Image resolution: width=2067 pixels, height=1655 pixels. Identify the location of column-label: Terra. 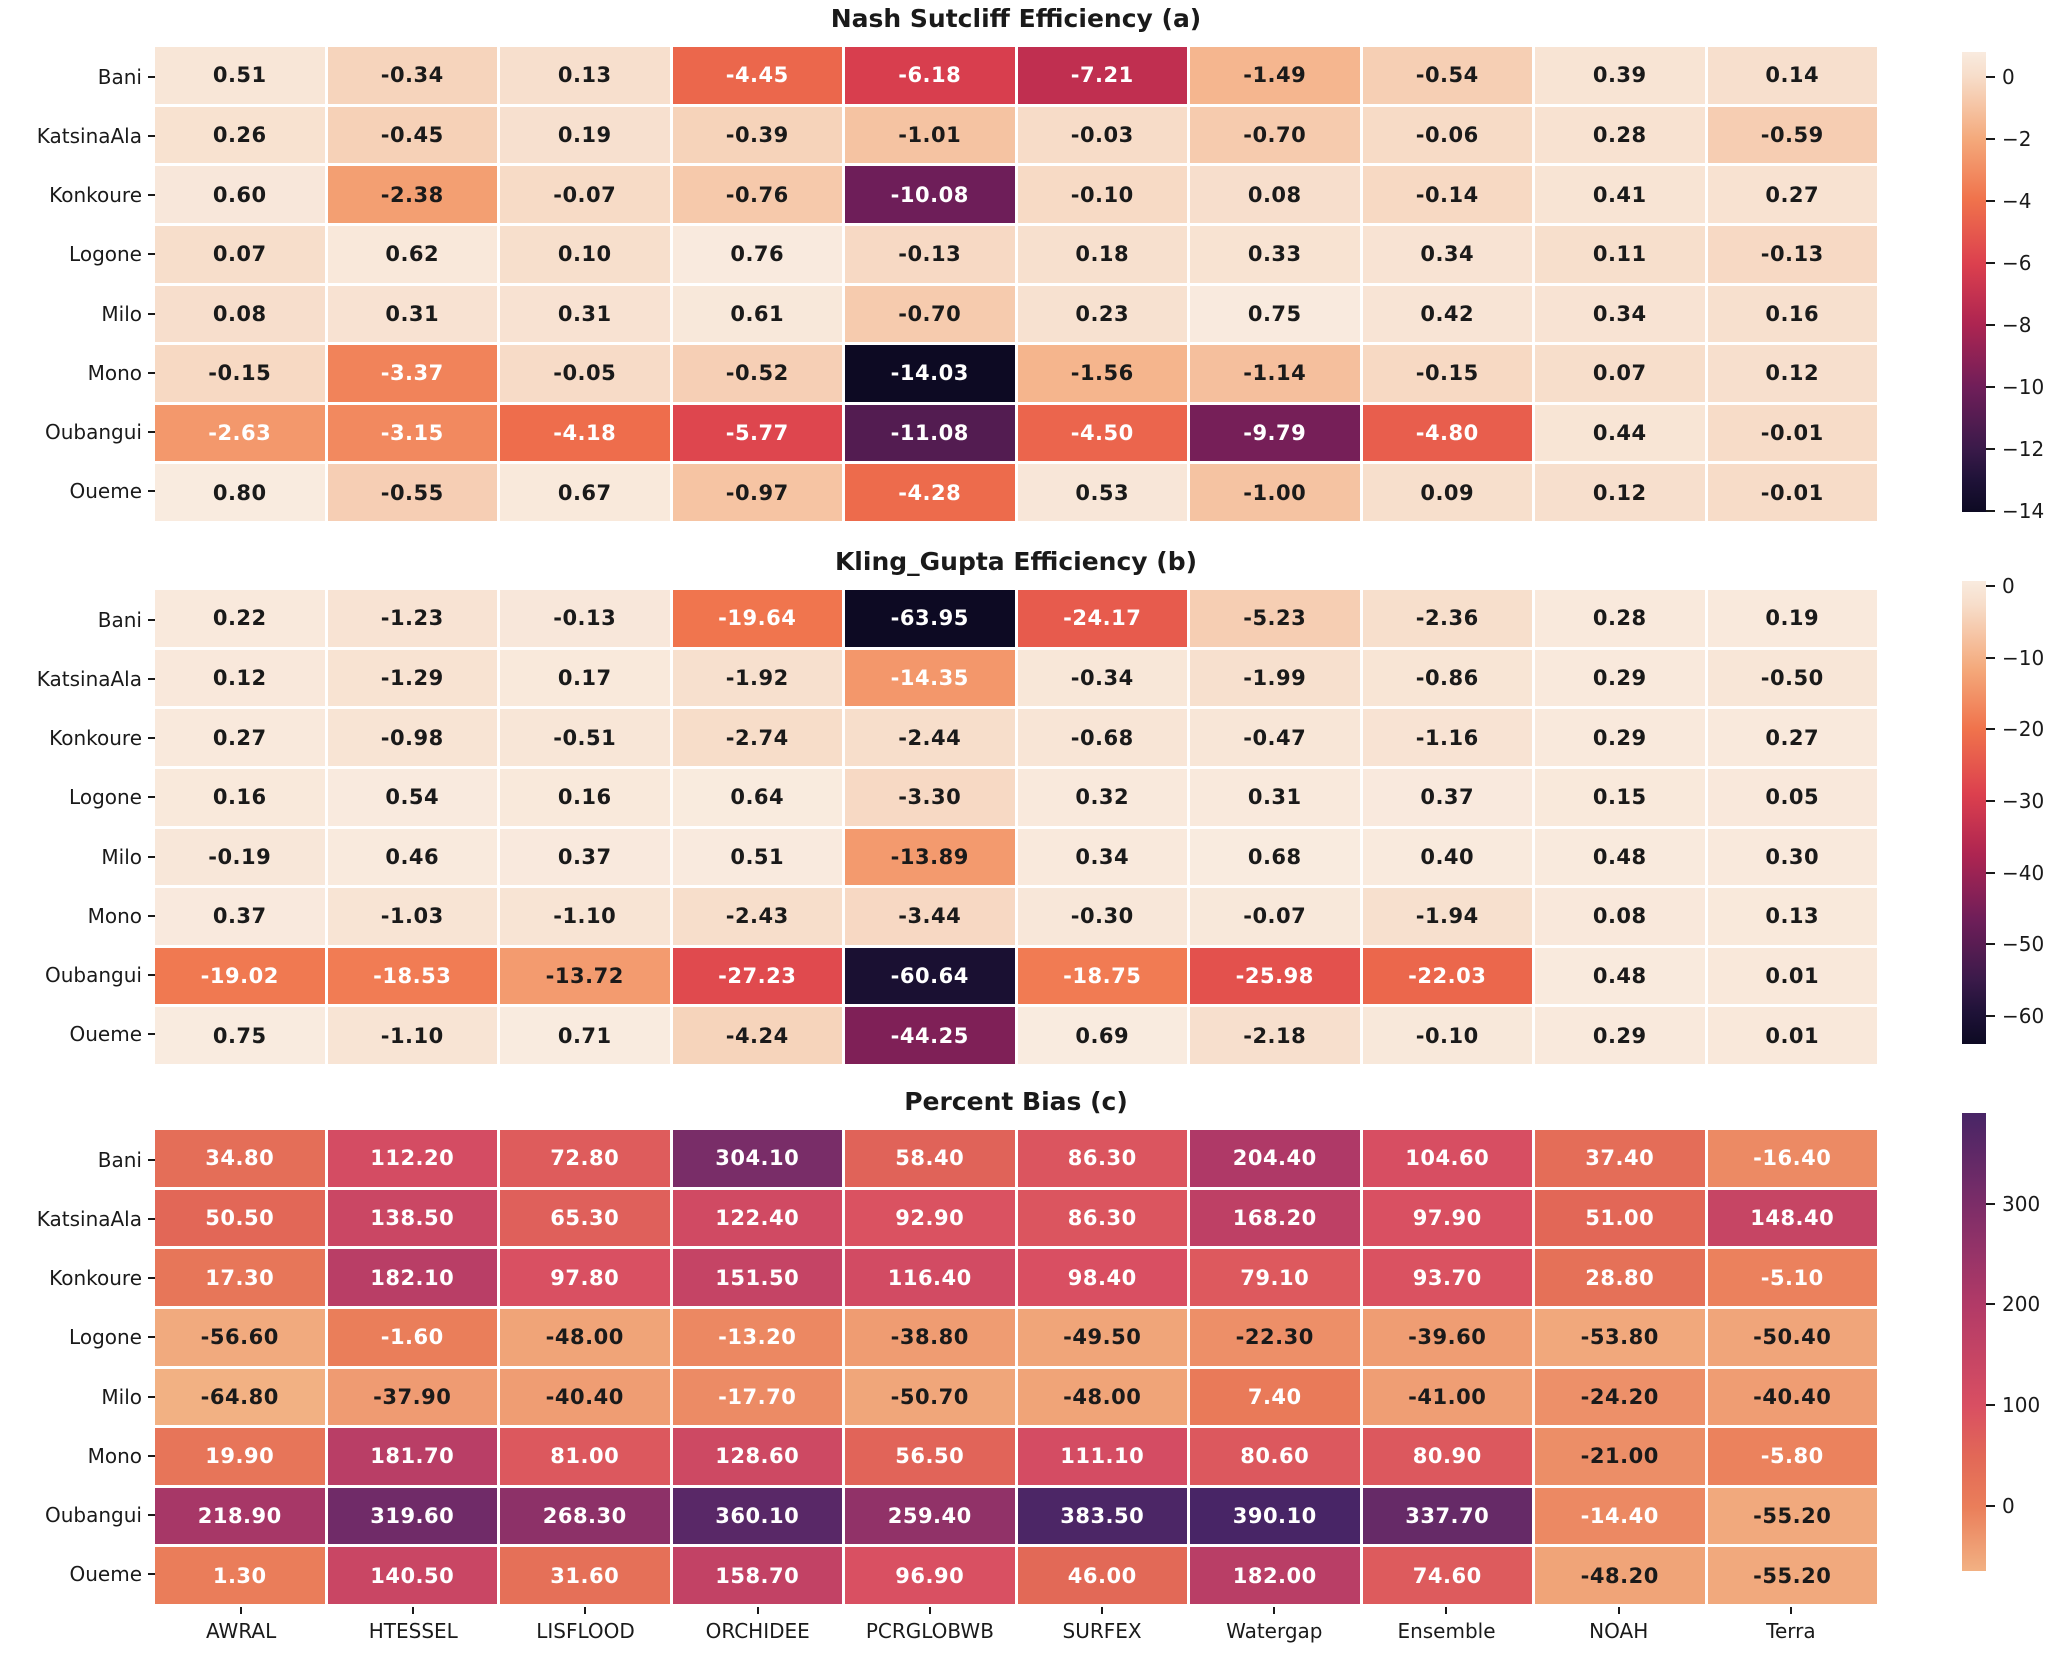
(1791, 1631).